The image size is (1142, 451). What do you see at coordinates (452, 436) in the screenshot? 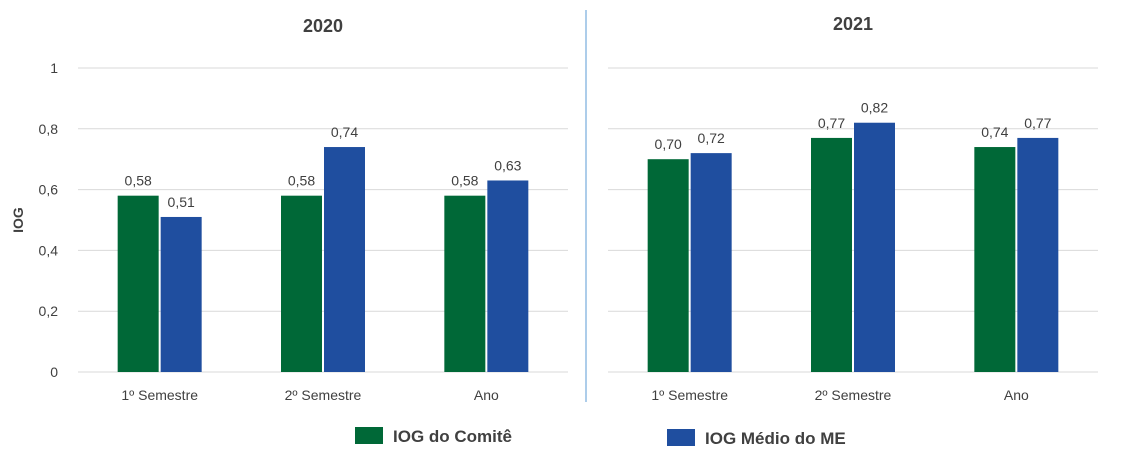
I see `legend-label: IOG do Comitê` at bounding box center [452, 436].